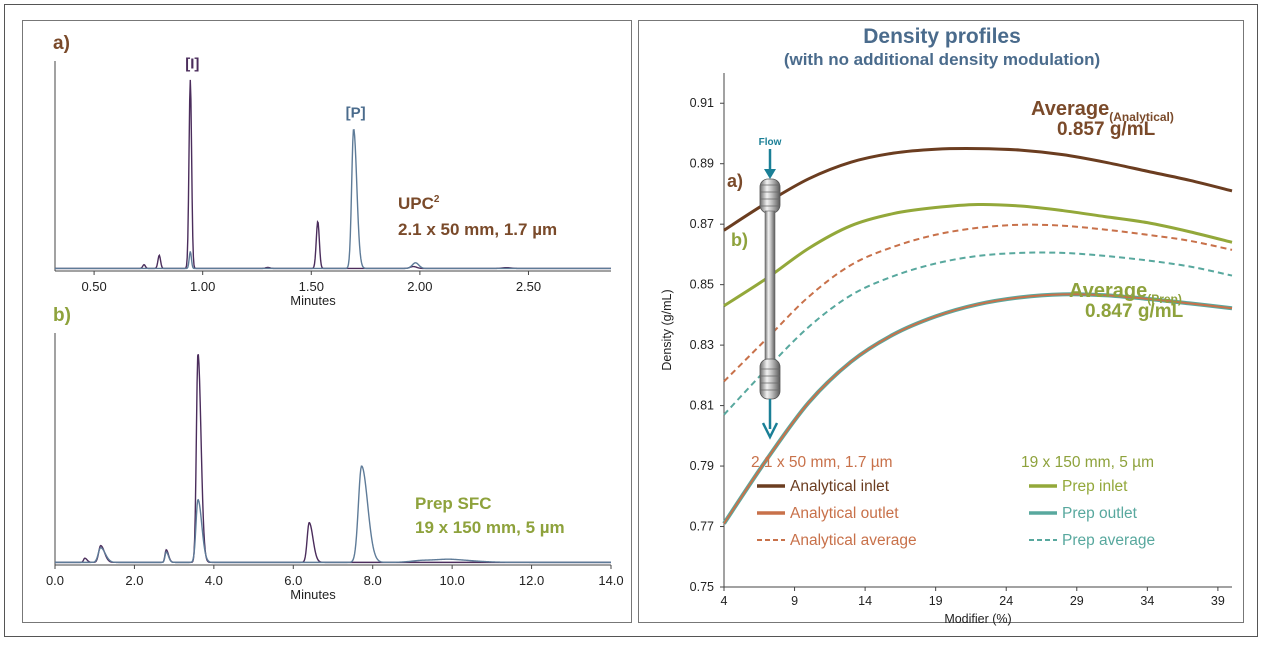 The image size is (1264, 645). I want to click on x-tick-label: 8.0, so click(373, 580).